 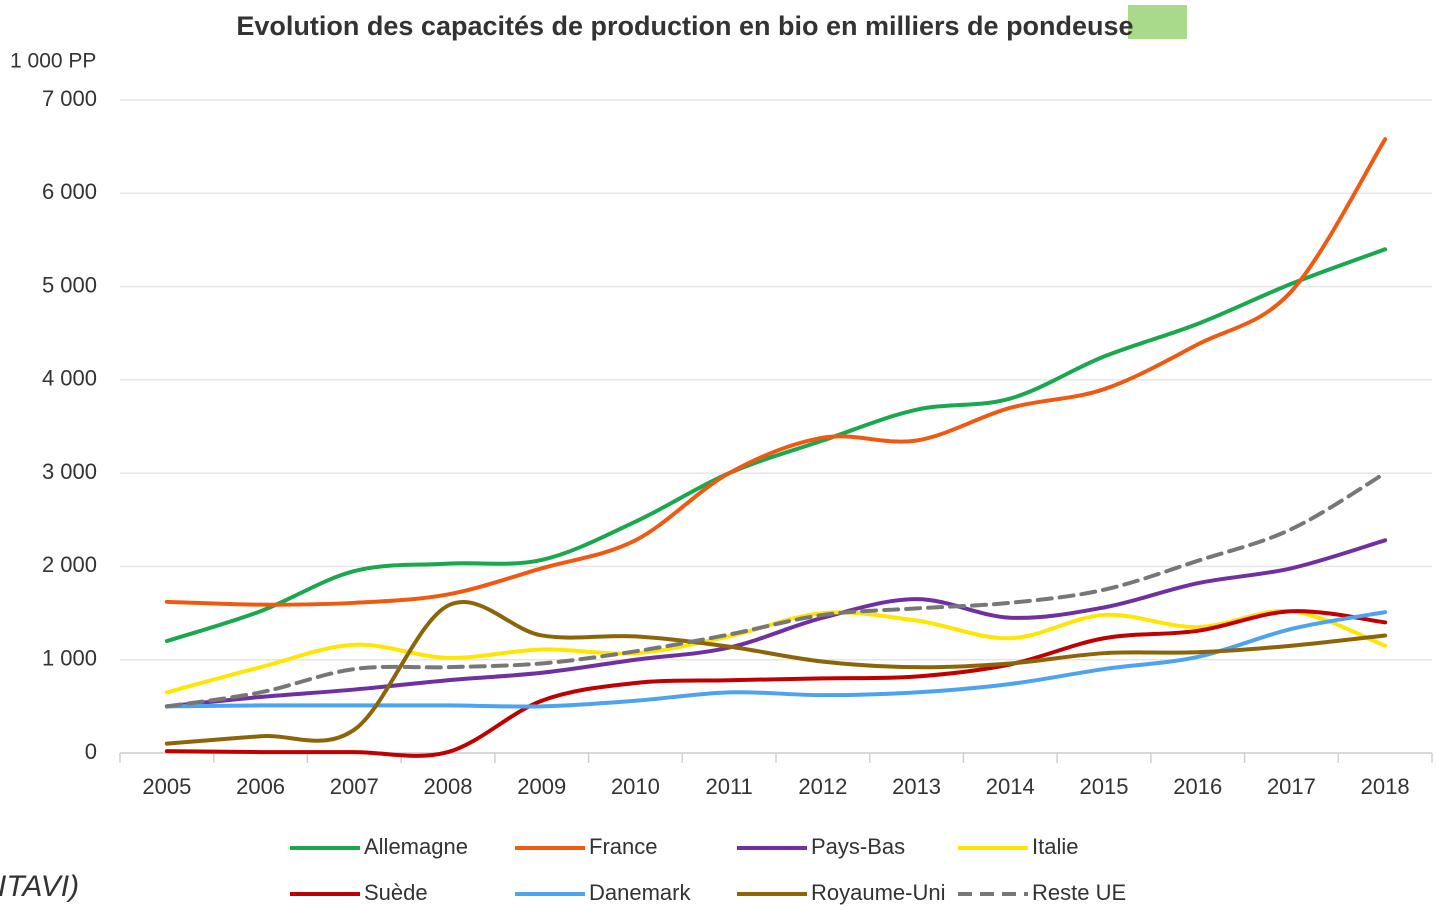 What do you see at coordinates (623, 846) in the screenshot?
I see `legend-label: France` at bounding box center [623, 846].